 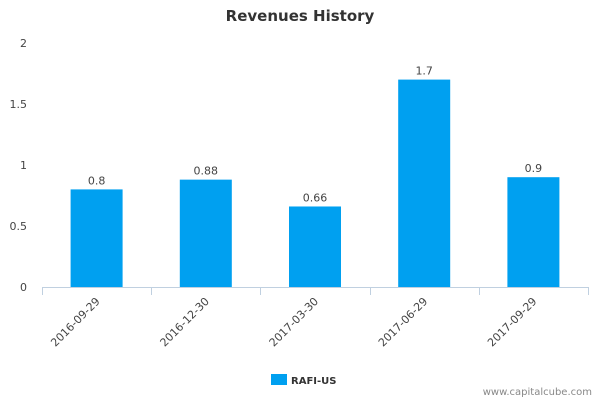 What do you see at coordinates (185, 322) in the screenshot?
I see `x-tick-label-2016-12-30: 2016-12-30` at bounding box center [185, 322].